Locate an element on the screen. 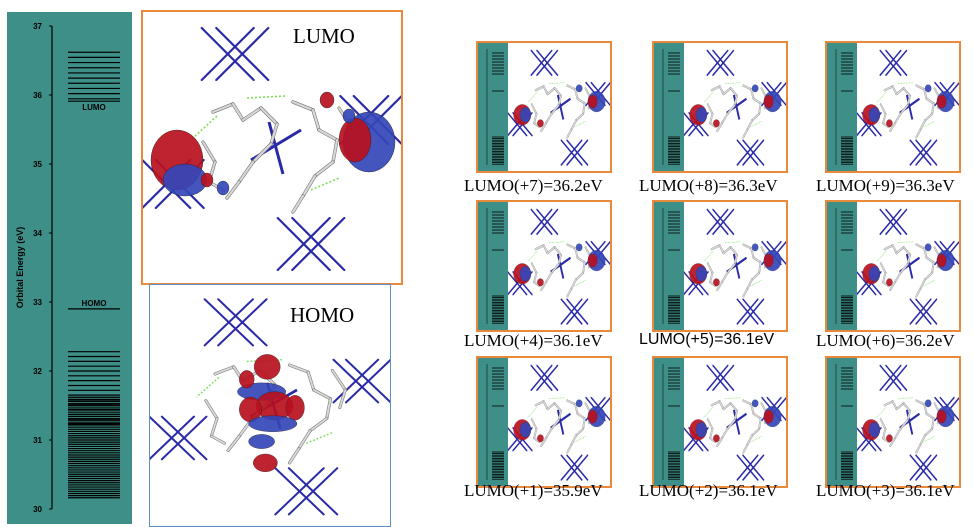 The height and width of the screenshot is (527, 974). lumo-level-label: LUMO is located at coordinates (94, 107).